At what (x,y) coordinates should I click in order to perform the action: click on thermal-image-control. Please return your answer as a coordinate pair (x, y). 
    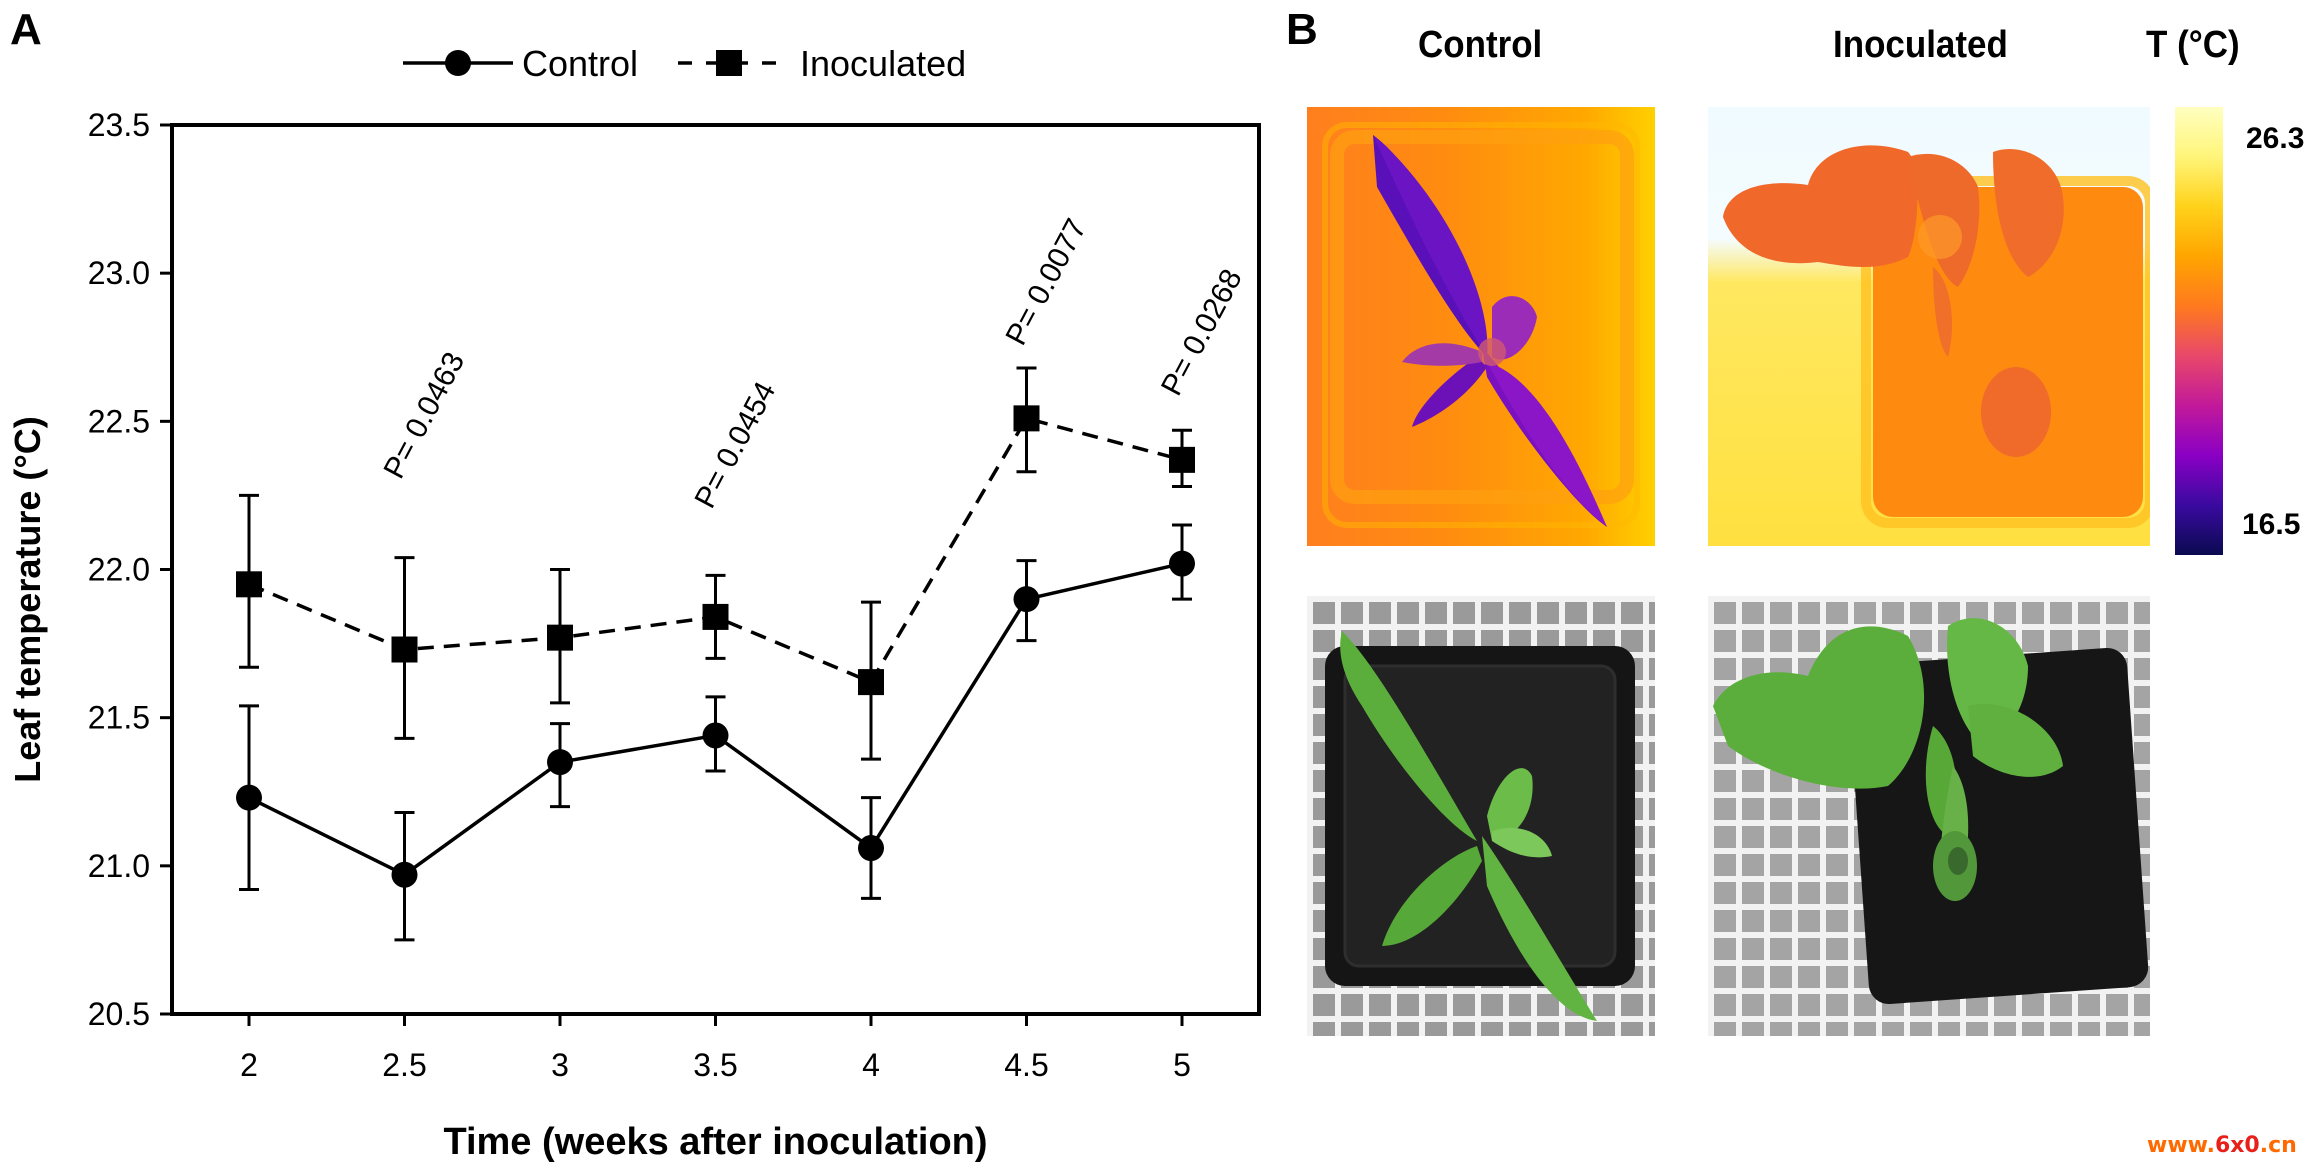
    Looking at the image, I should click on (1481, 326).